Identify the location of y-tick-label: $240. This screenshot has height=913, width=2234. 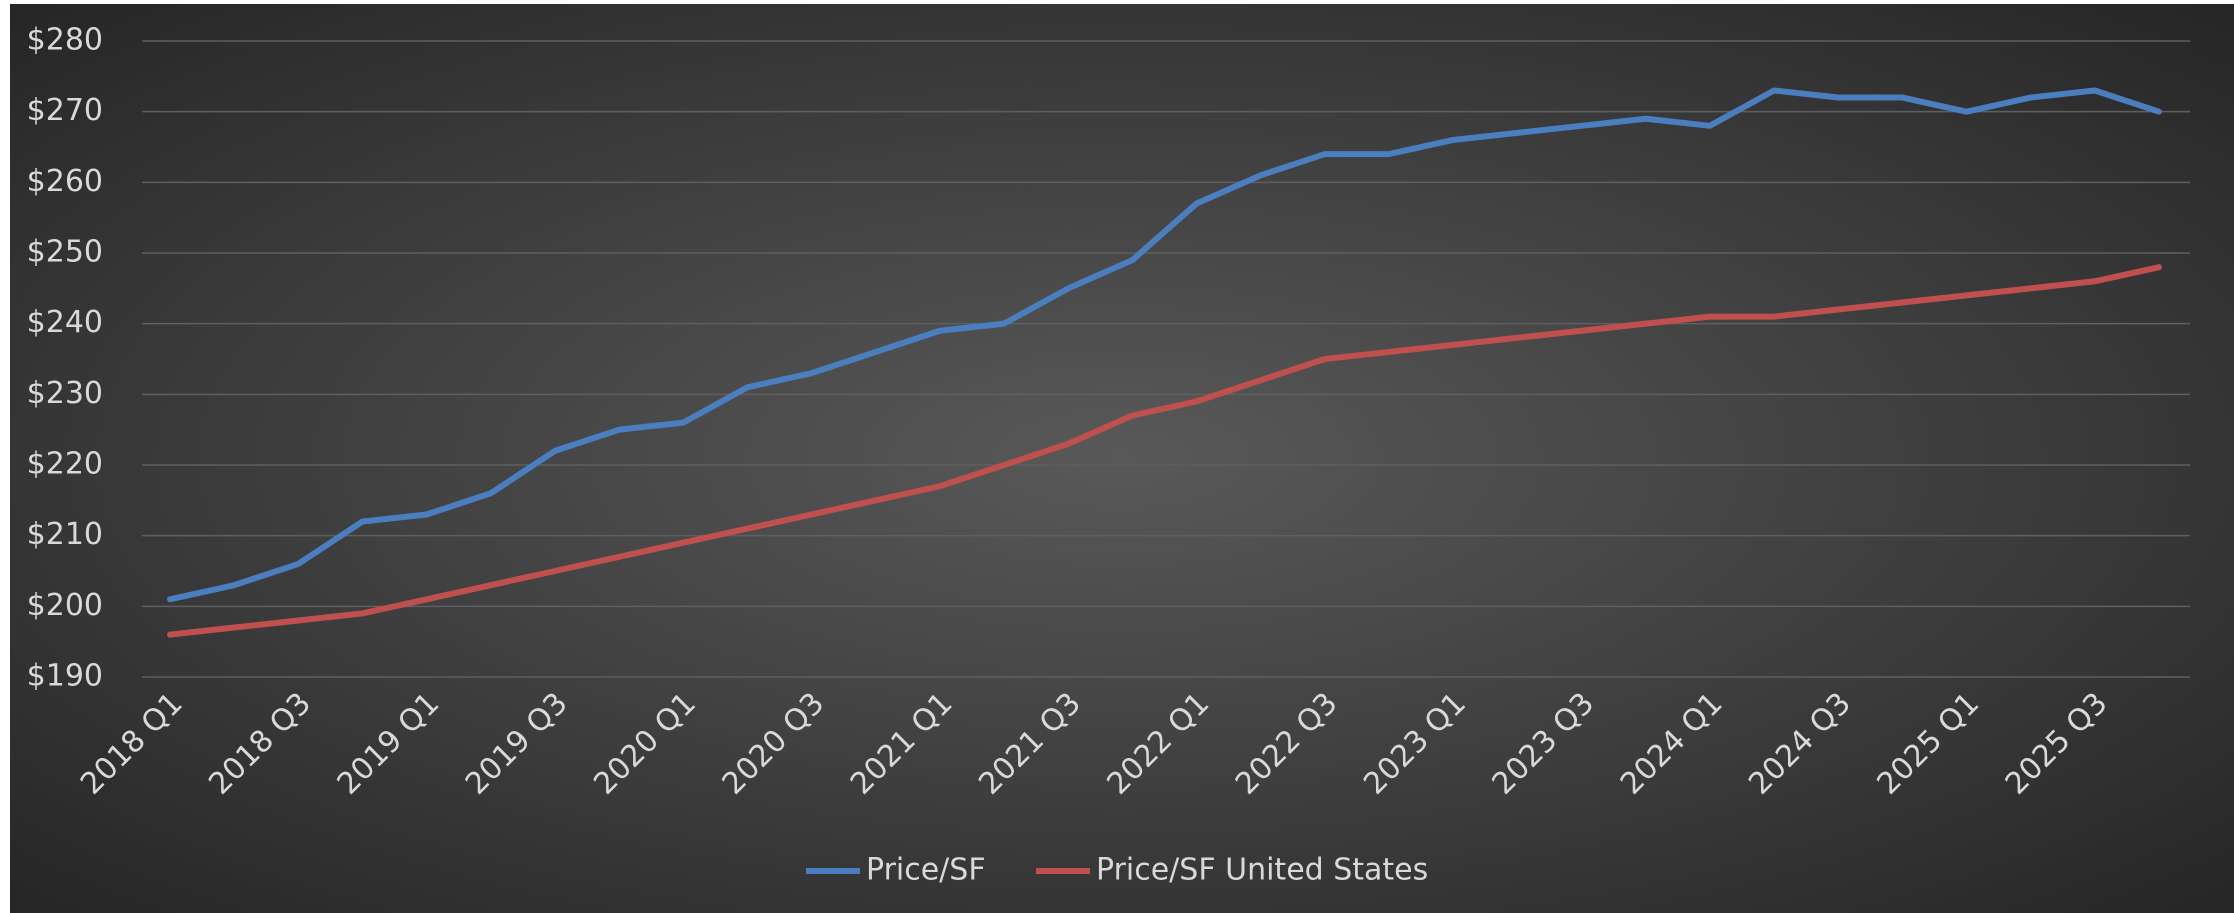
(65, 322).